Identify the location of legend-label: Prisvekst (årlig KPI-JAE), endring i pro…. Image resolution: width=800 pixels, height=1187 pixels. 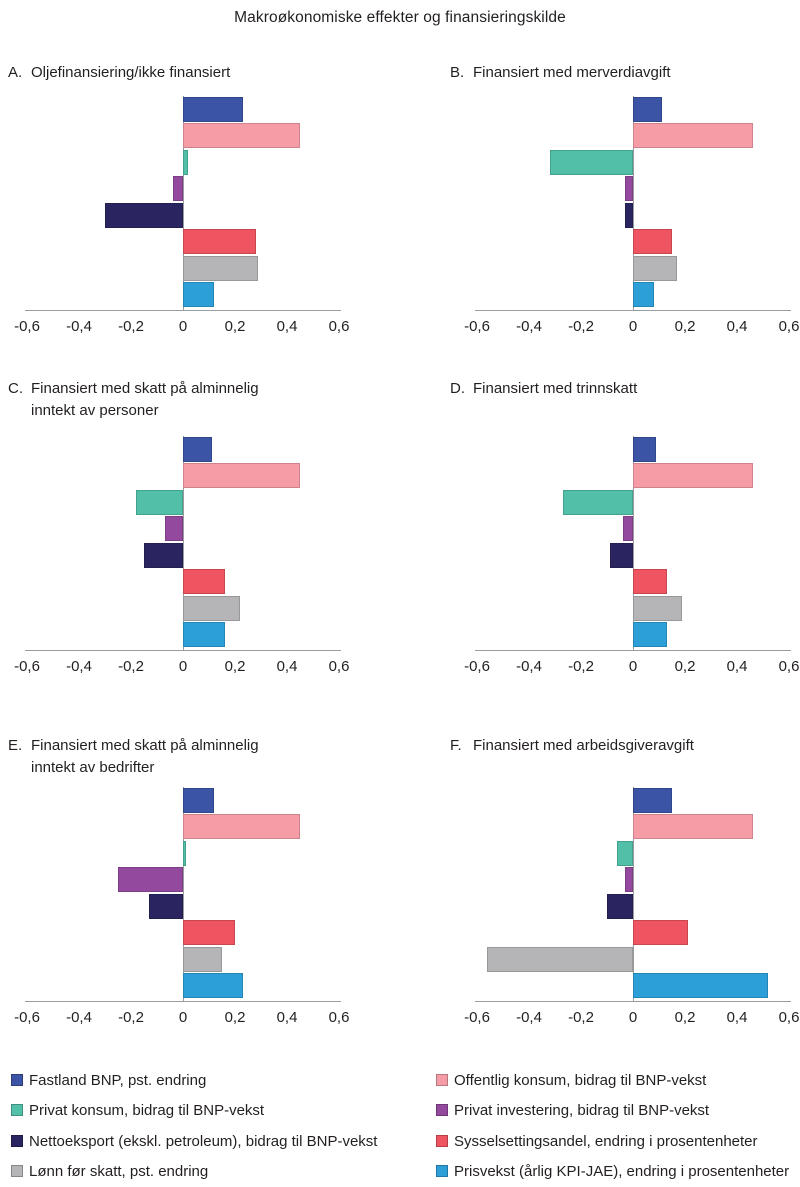
(622, 1171).